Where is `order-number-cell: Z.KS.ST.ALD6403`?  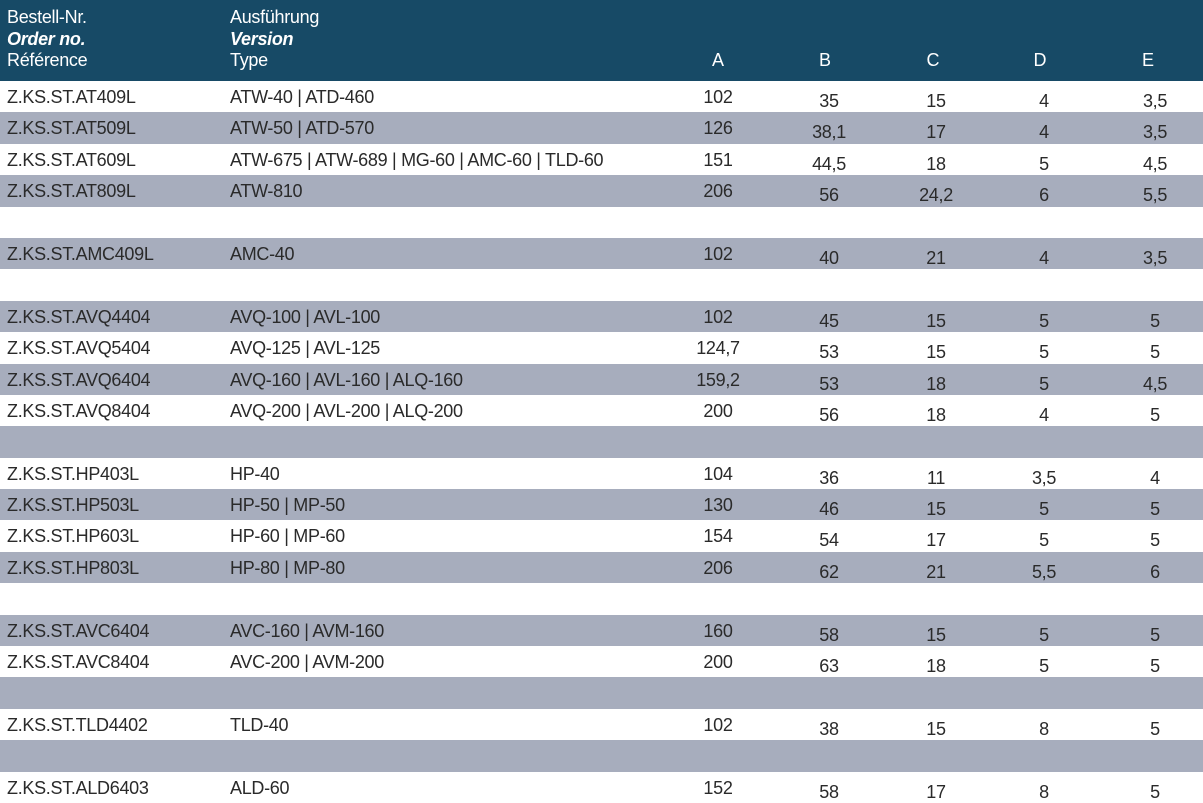
order-number-cell: Z.KS.ST.ALD6403 is located at coordinates (78, 787).